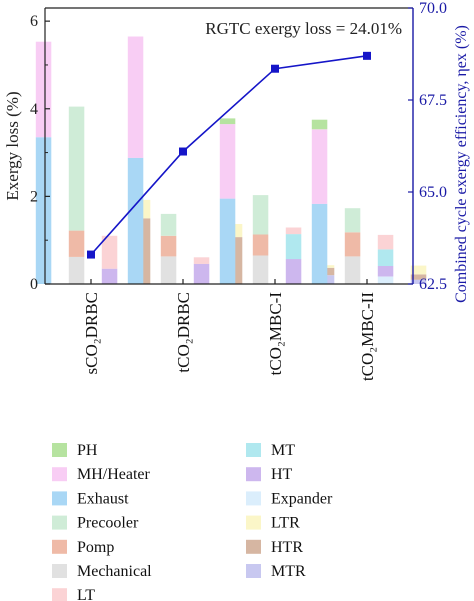 This screenshot has height=601, width=474. Describe the element at coordinates (108, 523) in the screenshot. I see `legend-label: Precooler` at that location.